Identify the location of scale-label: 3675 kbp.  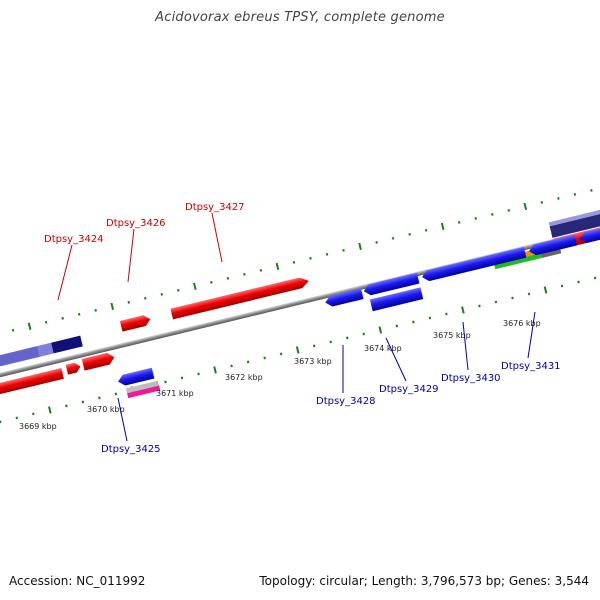
(452, 335).